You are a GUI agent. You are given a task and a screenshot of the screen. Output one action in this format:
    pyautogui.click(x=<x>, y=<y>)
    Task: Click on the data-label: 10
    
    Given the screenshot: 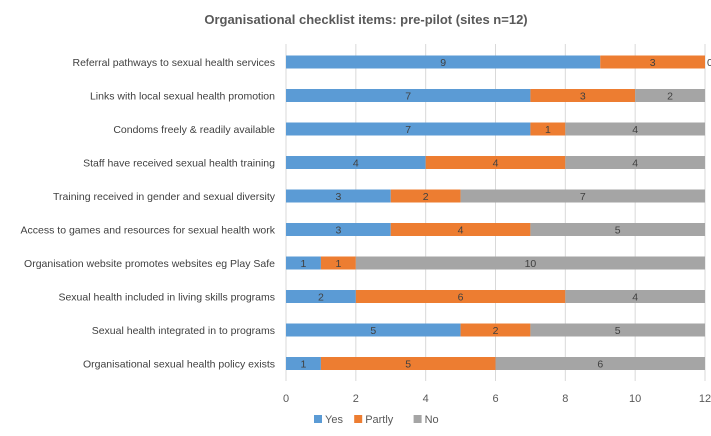 What is the action you would take?
    pyautogui.click(x=531, y=264)
    